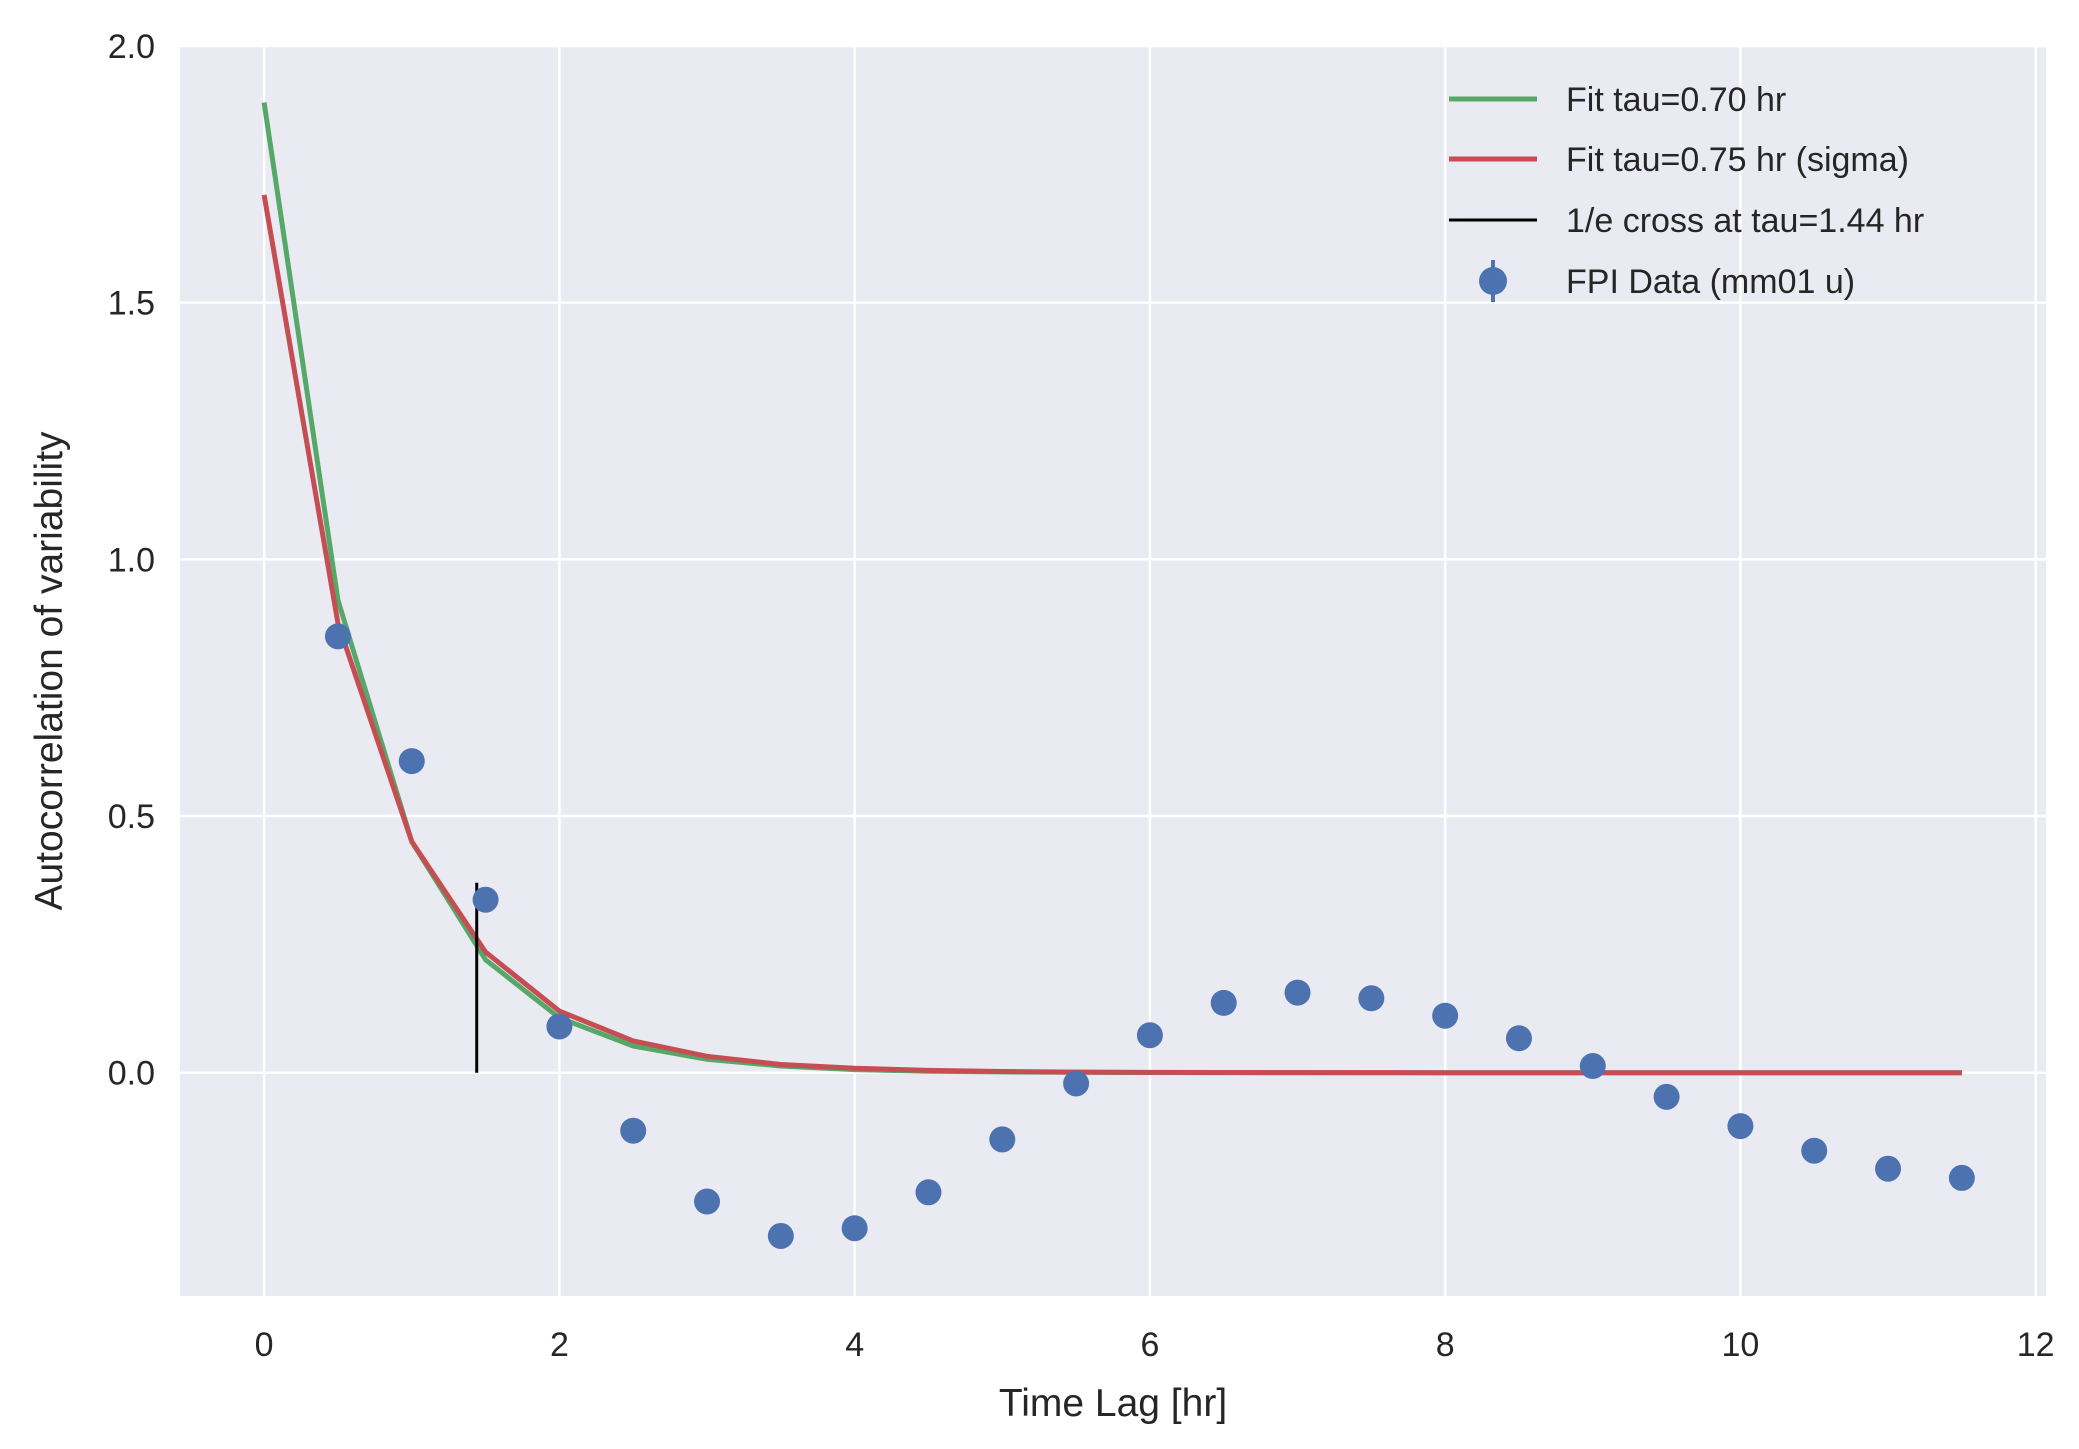 The width and height of the screenshot is (2079, 1449). I want to click on y-tick-label: 1.5, so click(131, 304).